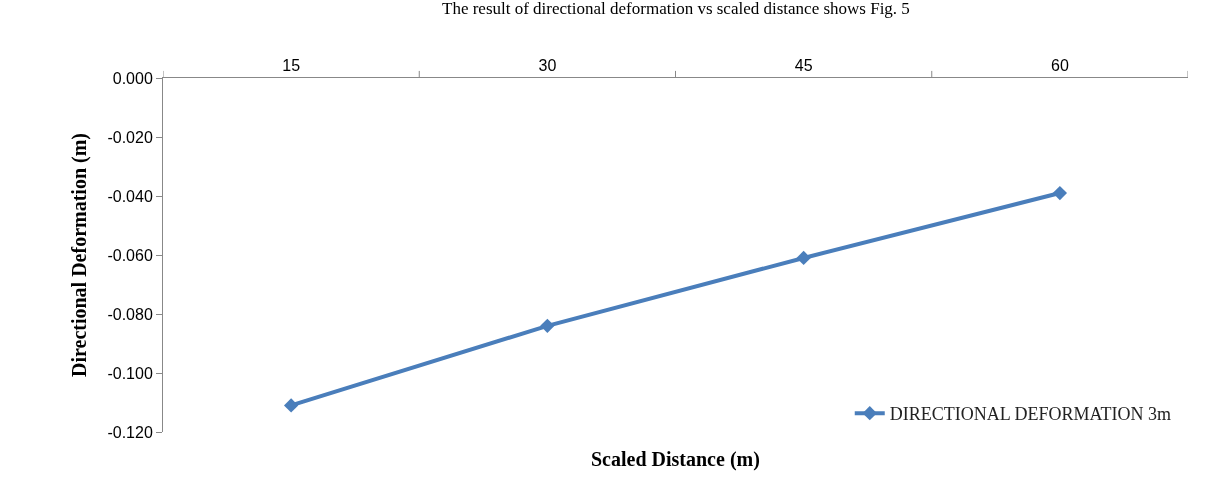  What do you see at coordinates (1030, 414) in the screenshot?
I see `legend-label: DIRECTIONAL DEFORMATION 3m` at bounding box center [1030, 414].